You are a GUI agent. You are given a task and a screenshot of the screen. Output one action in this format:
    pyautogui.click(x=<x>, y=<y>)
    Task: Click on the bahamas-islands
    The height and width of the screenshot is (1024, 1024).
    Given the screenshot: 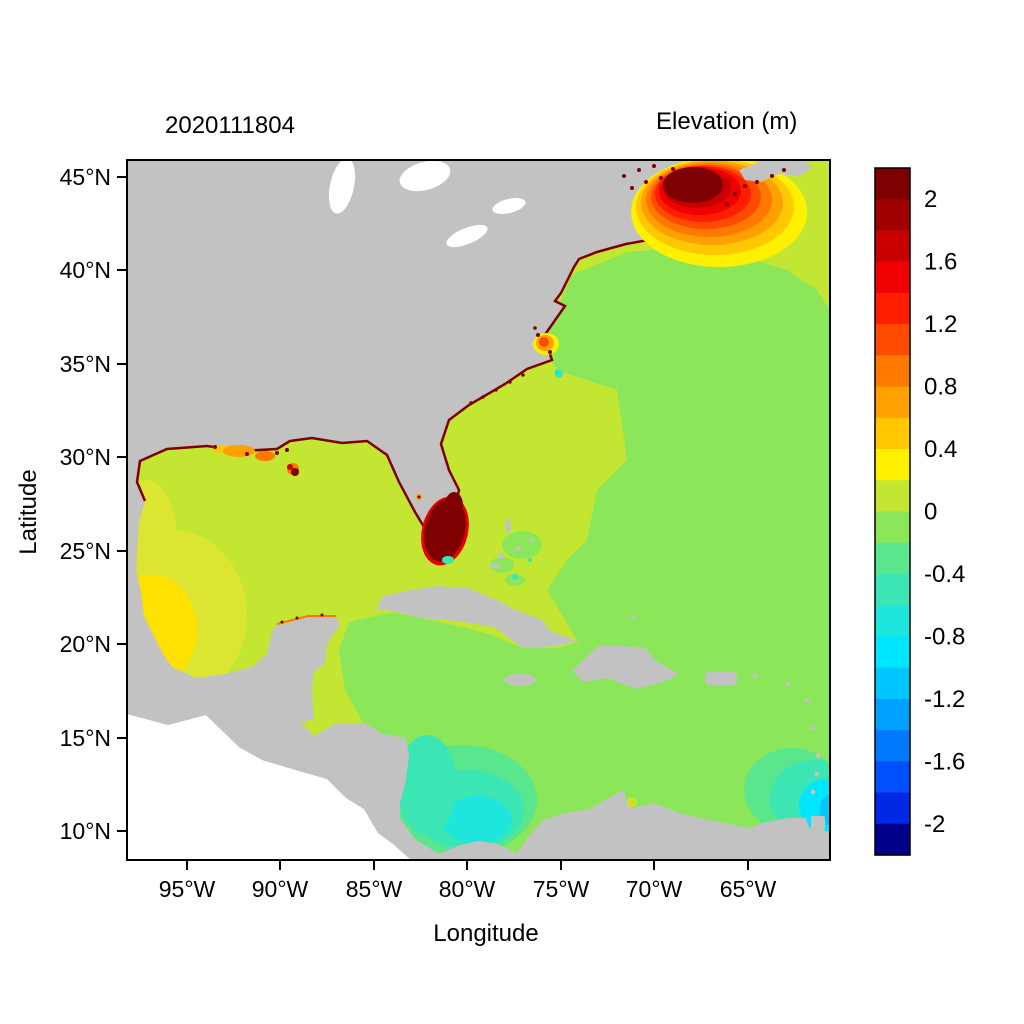 What is the action you would take?
    pyautogui.click(x=562, y=569)
    